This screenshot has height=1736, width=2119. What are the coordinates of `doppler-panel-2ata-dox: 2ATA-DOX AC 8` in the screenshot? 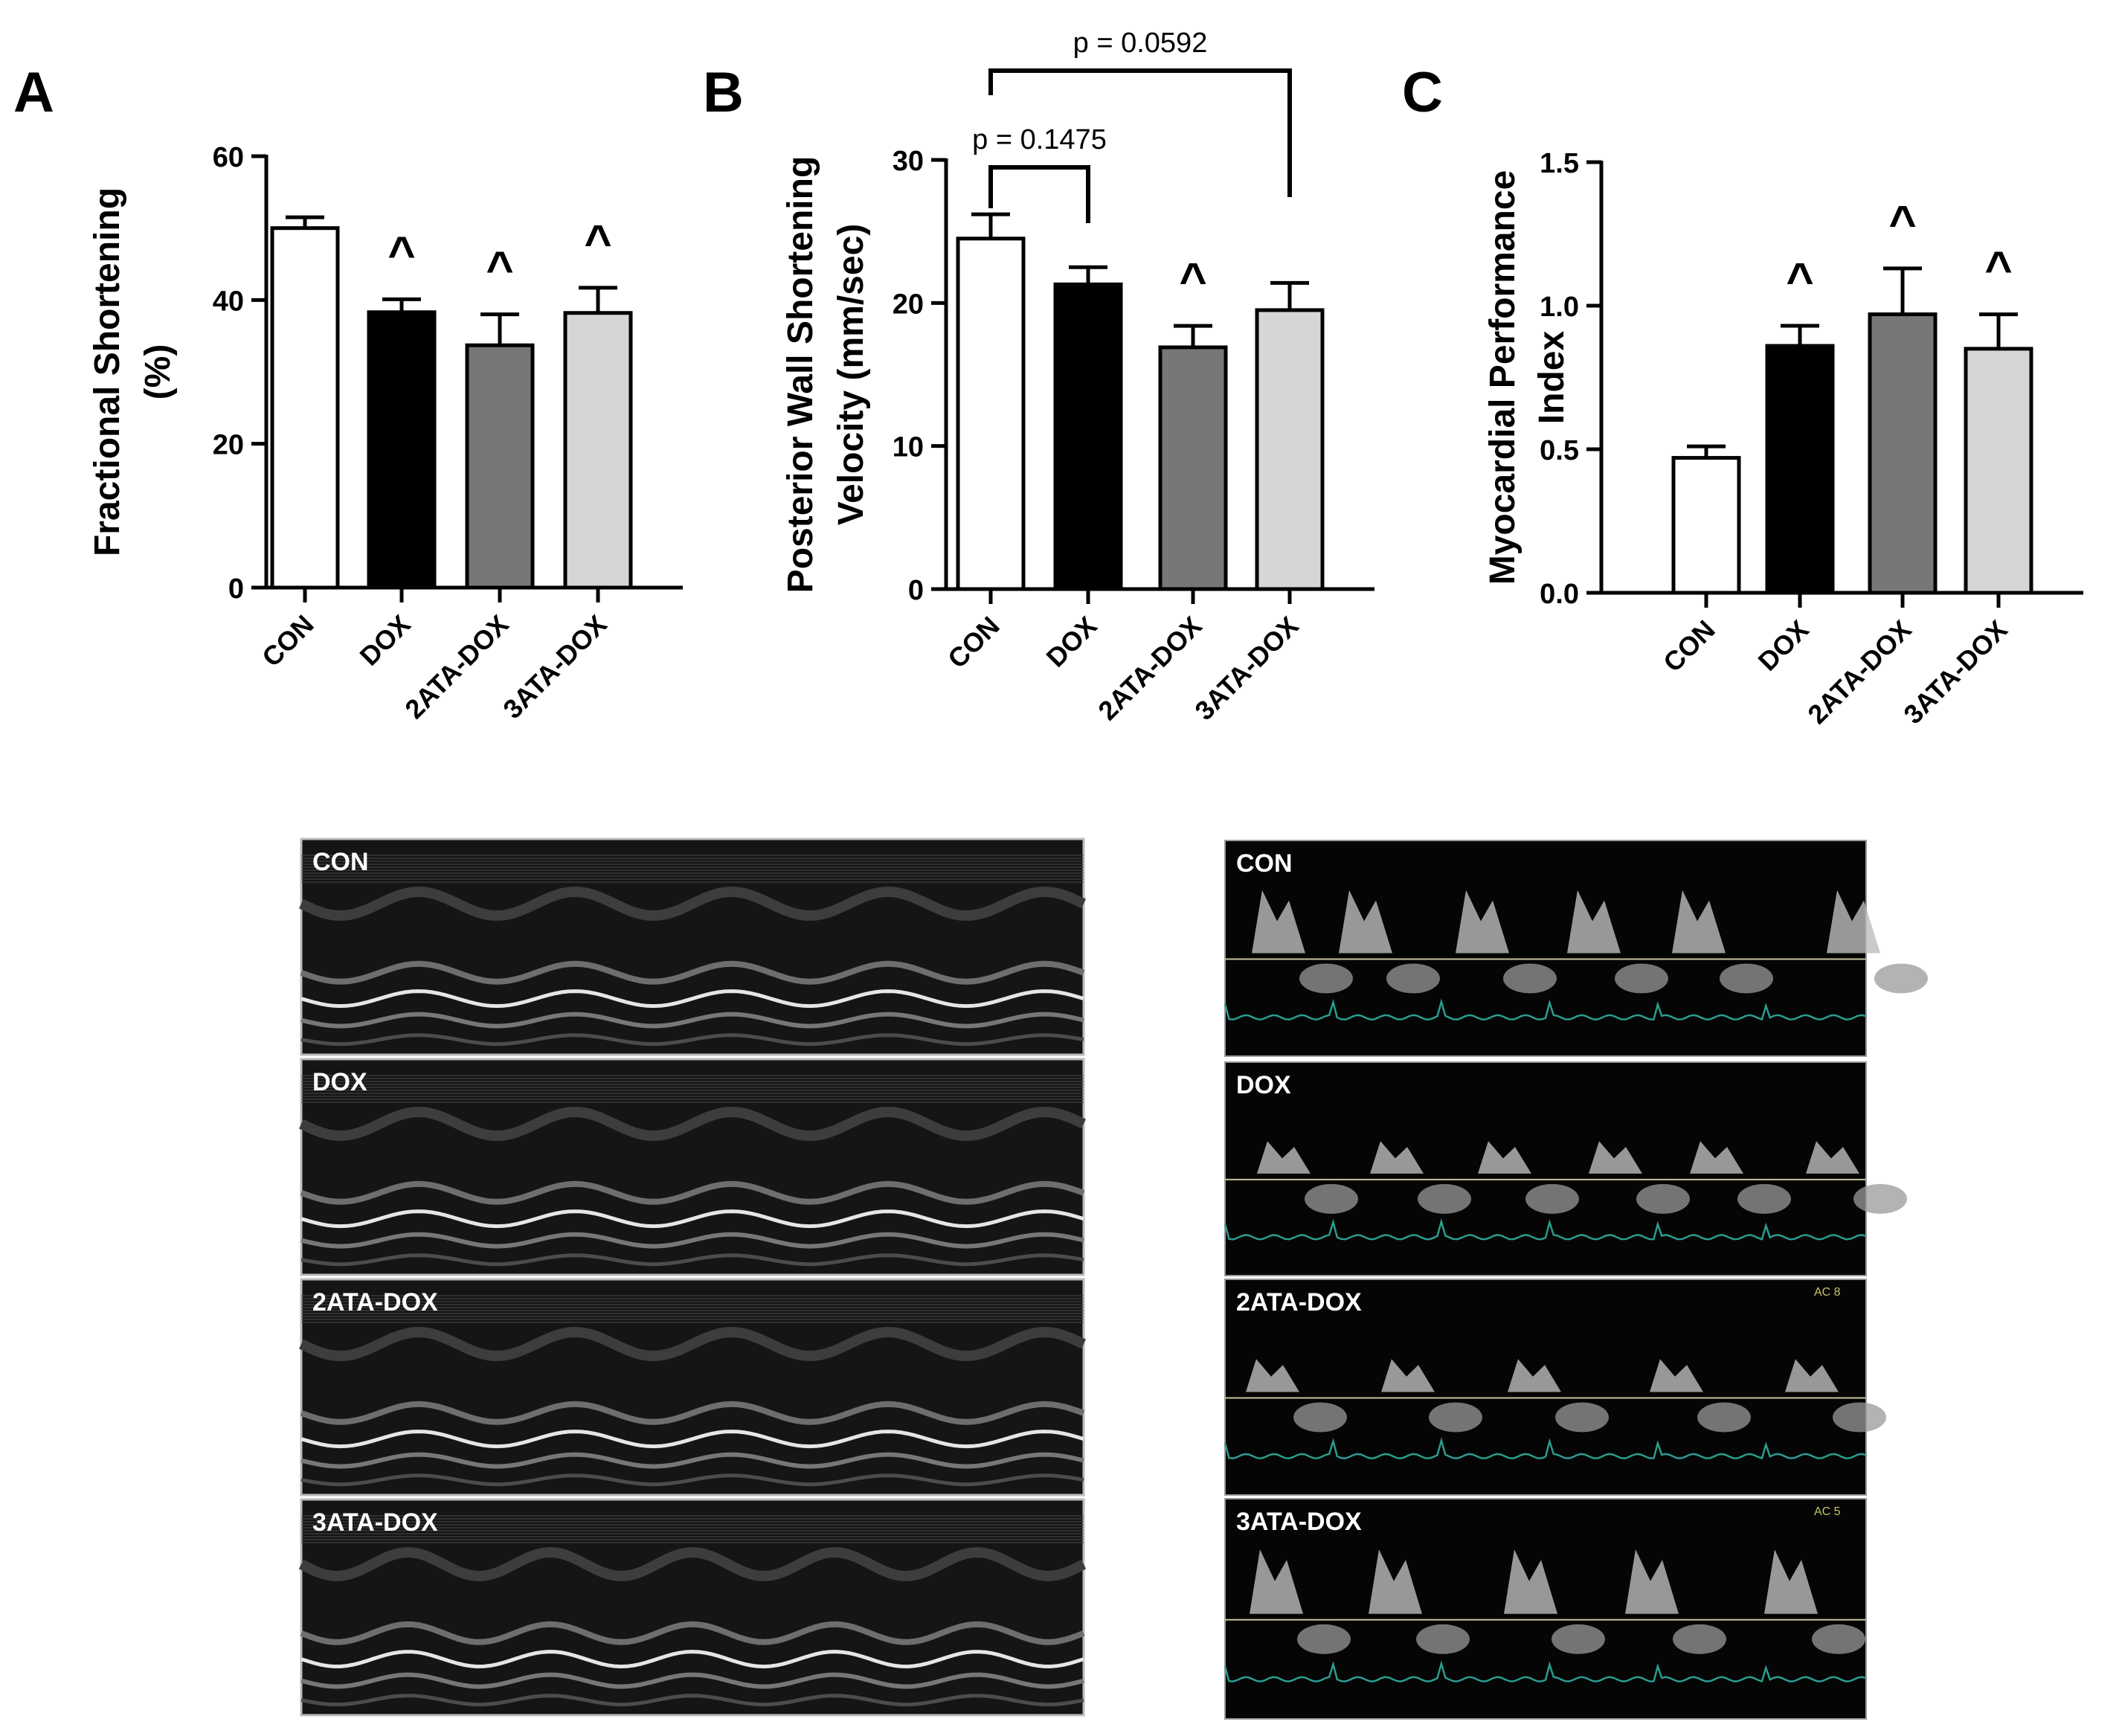 It's located at (1555, 1387).